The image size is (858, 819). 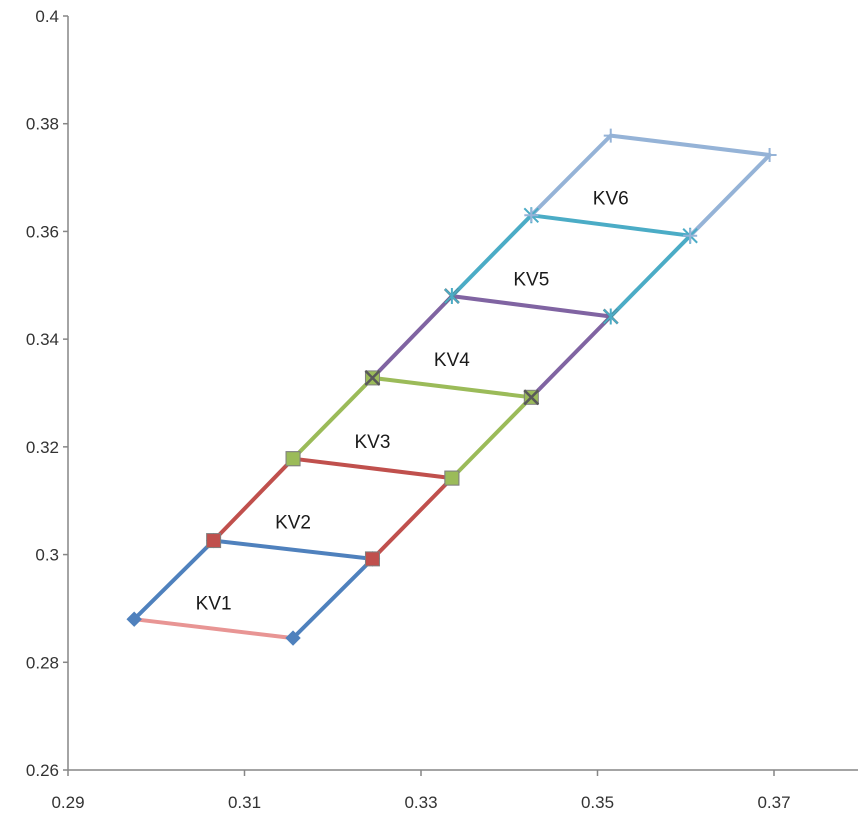 I want to click on x-tick-label: 0.37, so click(x=773, y=802).